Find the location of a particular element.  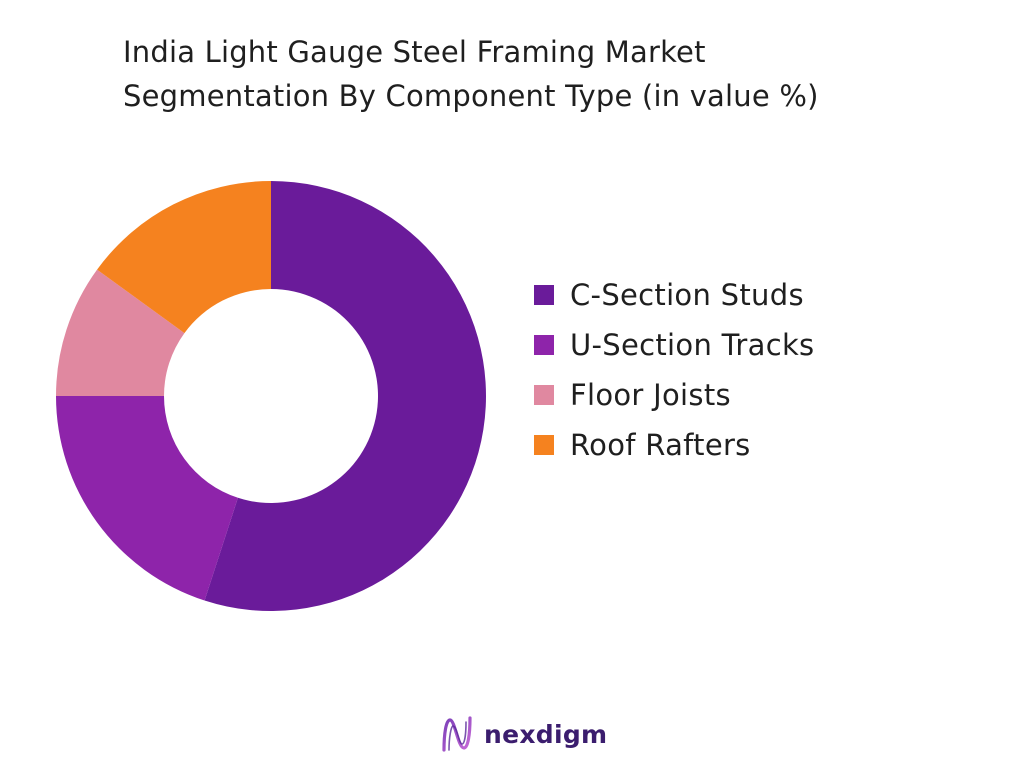

legend-item-roof-rafters: Roof Rafters is located at coordinates (674, 445).